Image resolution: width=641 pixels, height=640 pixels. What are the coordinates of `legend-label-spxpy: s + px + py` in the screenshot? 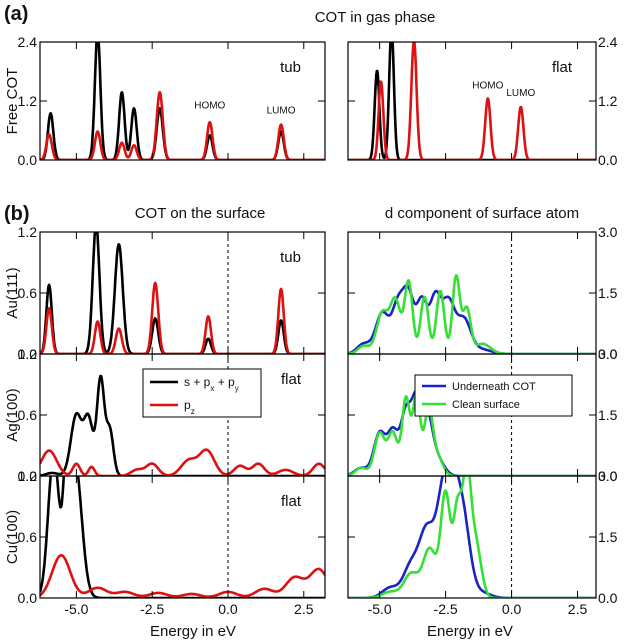 It's located at (211, 384).